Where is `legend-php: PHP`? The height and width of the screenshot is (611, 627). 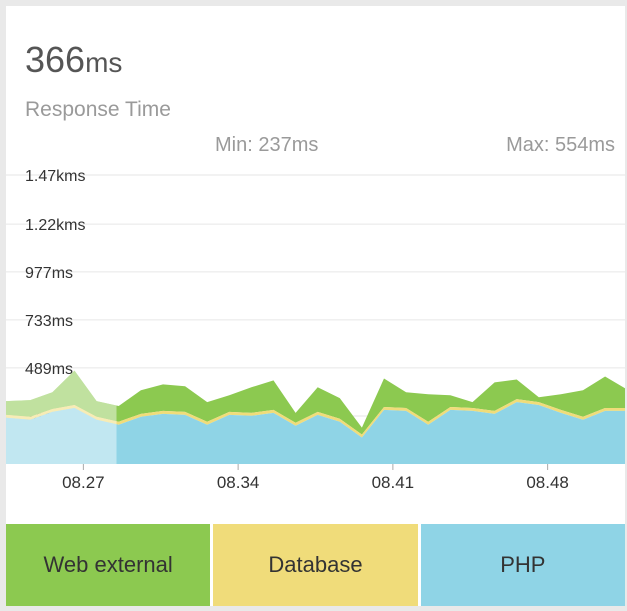 legend-php: PHP is located at coordinates (522, 565).